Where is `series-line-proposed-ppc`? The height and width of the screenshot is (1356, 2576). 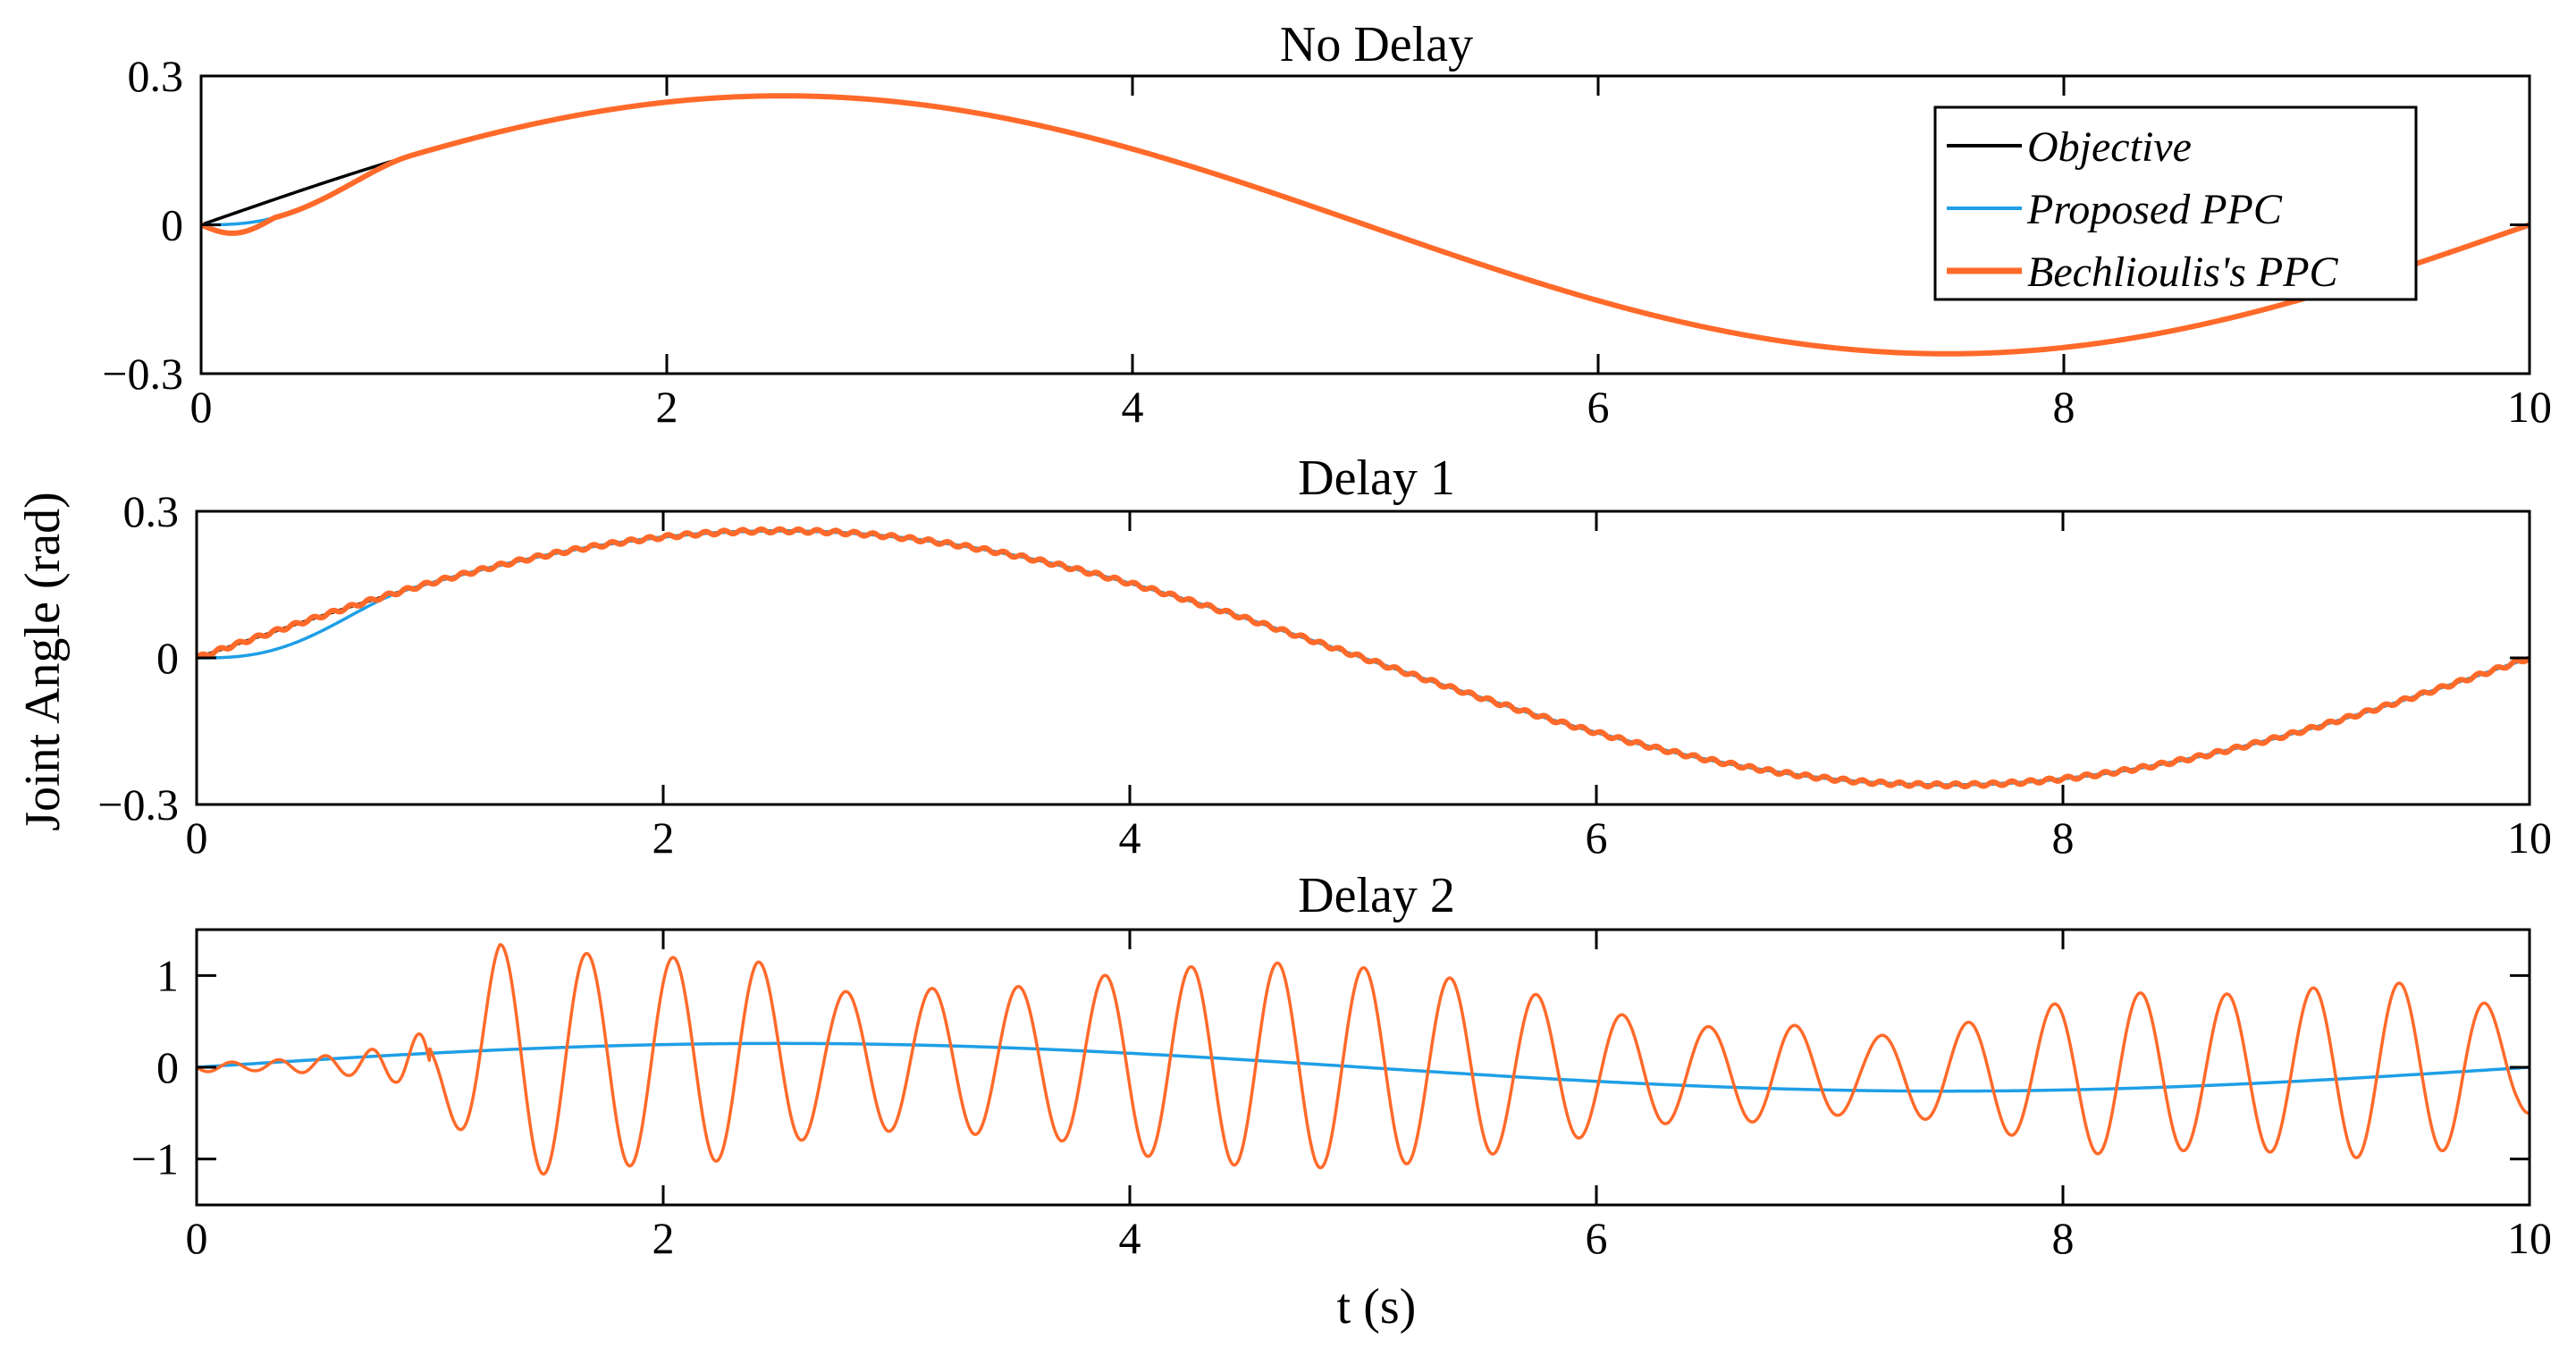 series-line-proposed-ppc is located at coordinates (1363, 1067).